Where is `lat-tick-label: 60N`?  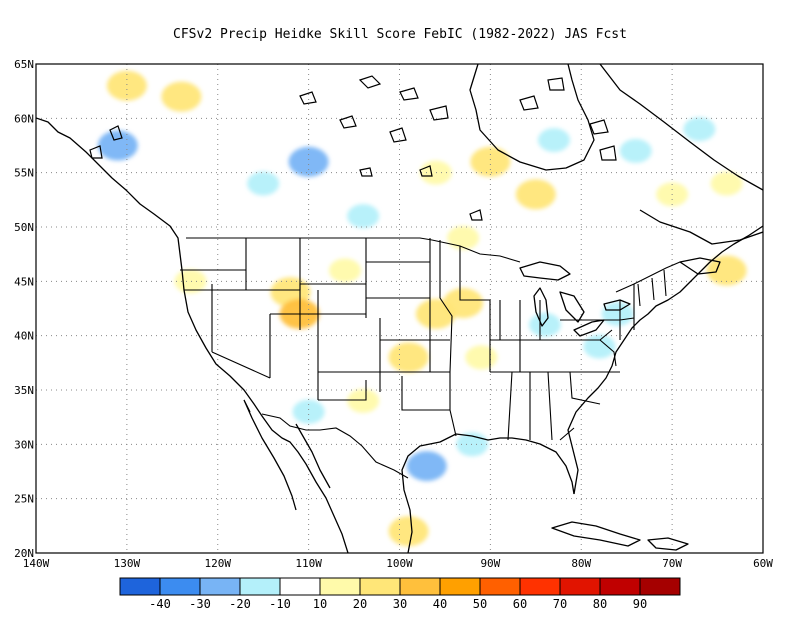
lat-tick-label: 60N is located at coordinates (24, 118).